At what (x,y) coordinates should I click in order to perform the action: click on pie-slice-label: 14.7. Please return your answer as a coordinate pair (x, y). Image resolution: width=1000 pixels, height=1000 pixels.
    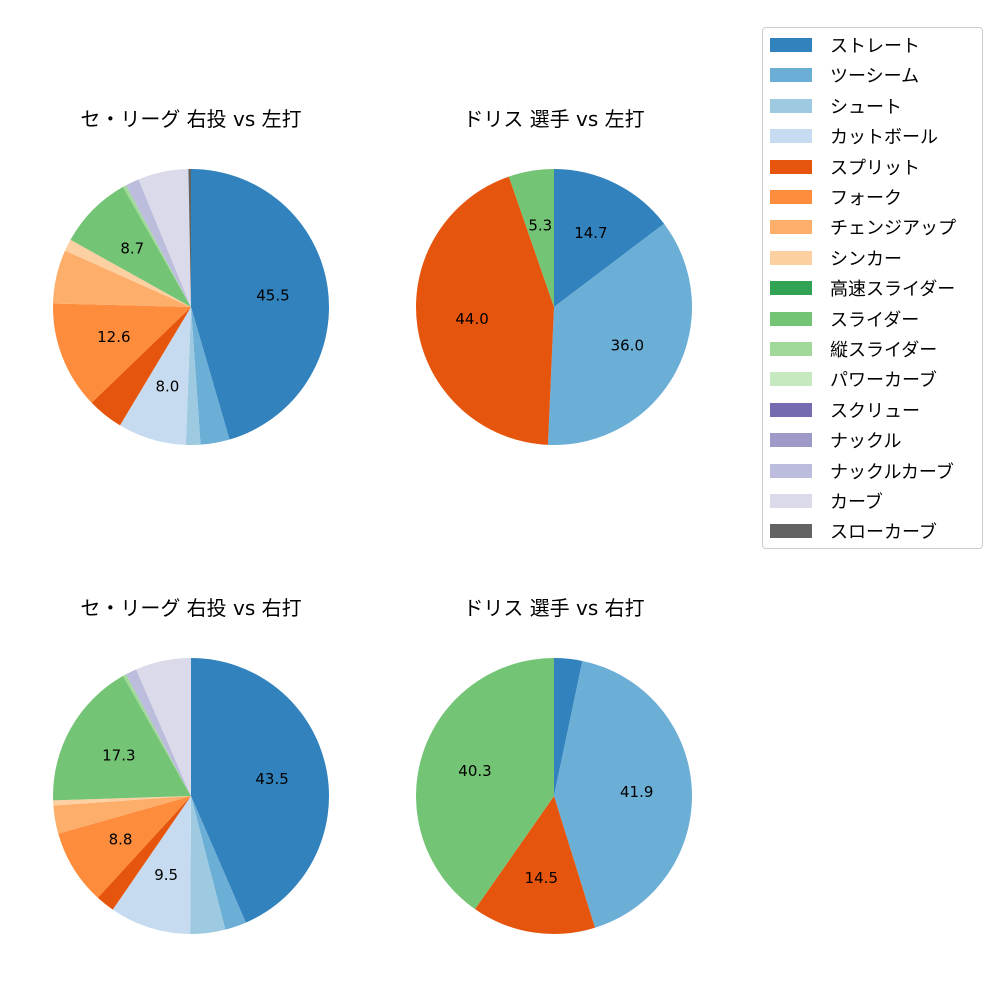
    Looking at the image, I should click on (590, 233).